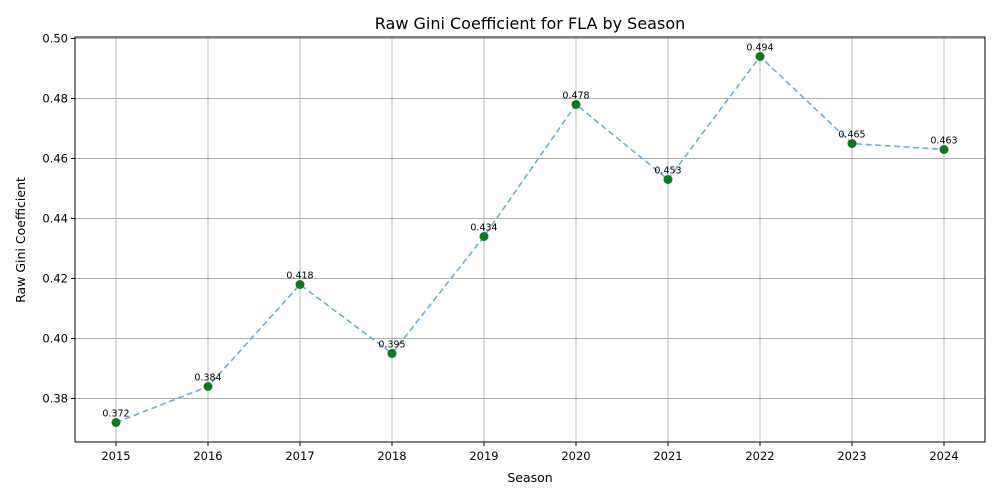  Describe the element at coordinates (667, 171) in the screenshot. I see `data-label: 0.453` at that location.